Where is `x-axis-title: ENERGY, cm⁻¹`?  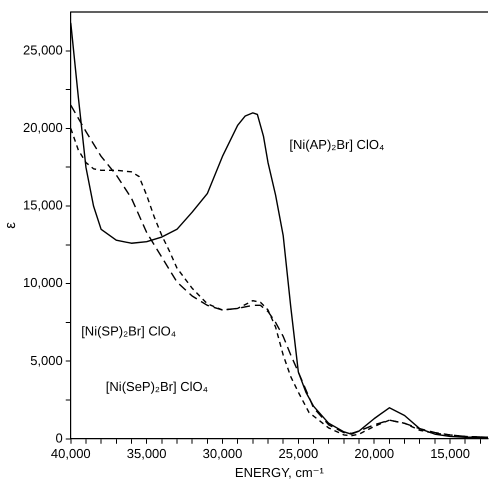
x-axis-title: ENERGY, cm⁻¹ is located at coordinates (279, 472).